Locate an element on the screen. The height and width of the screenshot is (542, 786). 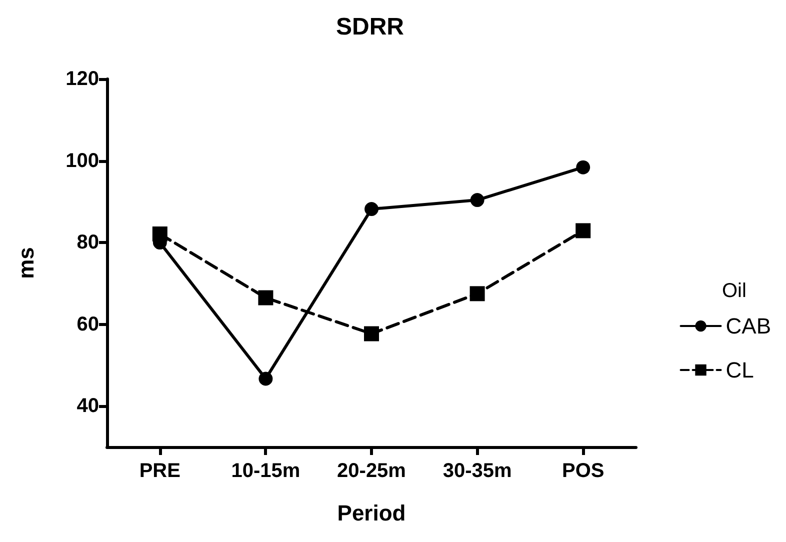
legend-title: Oil is located at coordinates (734, 291).